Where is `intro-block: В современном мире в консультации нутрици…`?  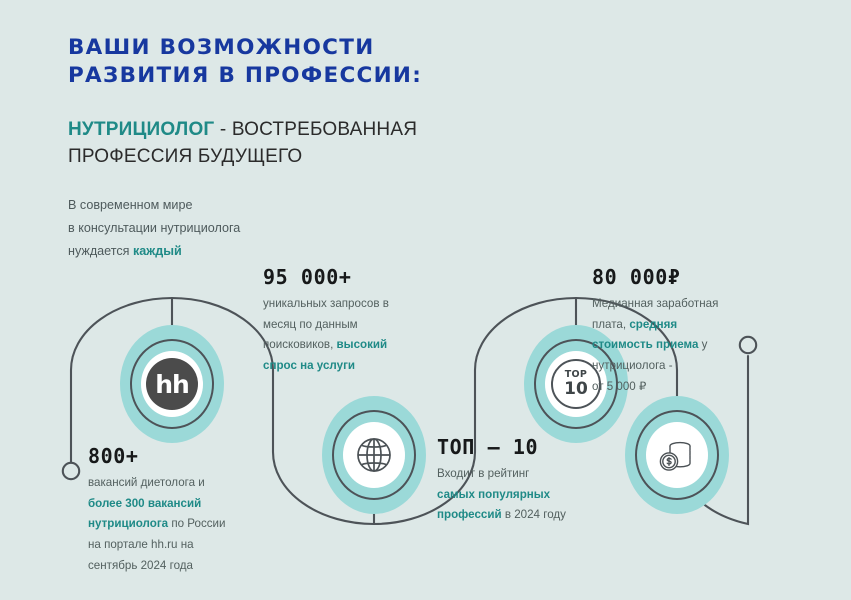
intro-block: В современном мире в консультации нутрици… is located at coordinates (218, 228).